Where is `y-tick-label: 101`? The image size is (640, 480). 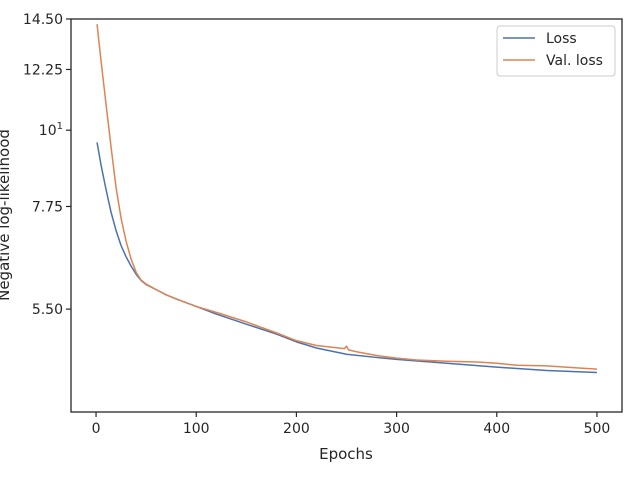
y-tick-label: 101 is located at coordinates (51, 130).